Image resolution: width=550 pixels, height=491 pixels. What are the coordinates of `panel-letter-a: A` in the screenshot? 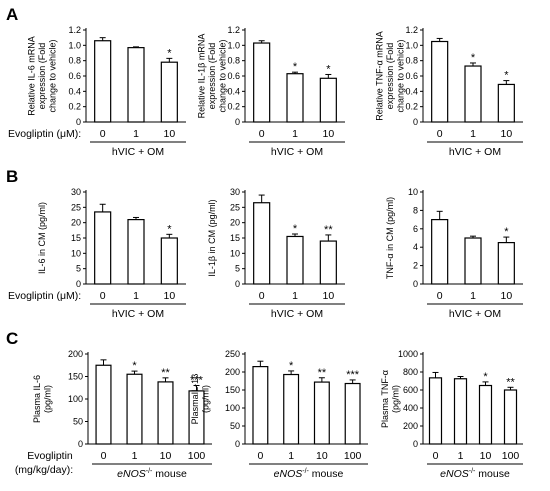 It's located at (12, 14).